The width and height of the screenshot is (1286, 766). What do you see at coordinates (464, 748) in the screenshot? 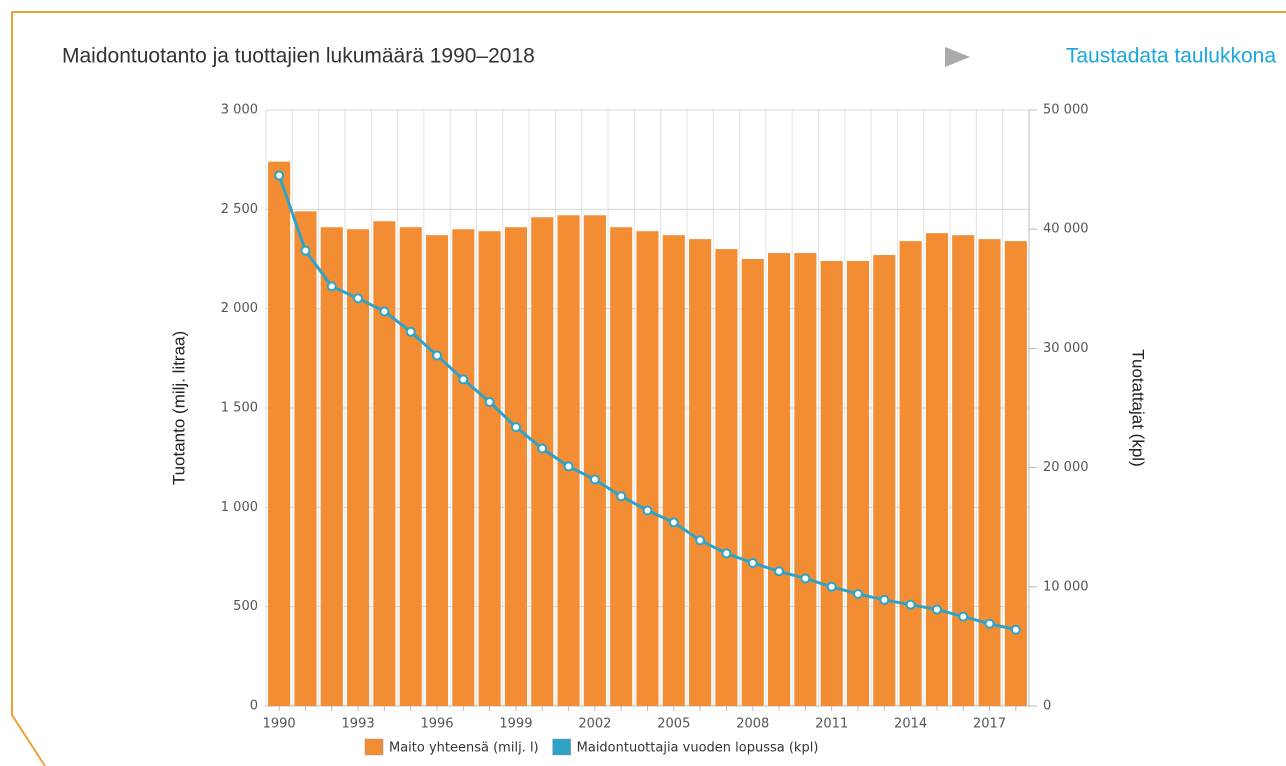
I see `legend-label: Maito yhteensä (milj. l)` at bounding box center [464, 748].